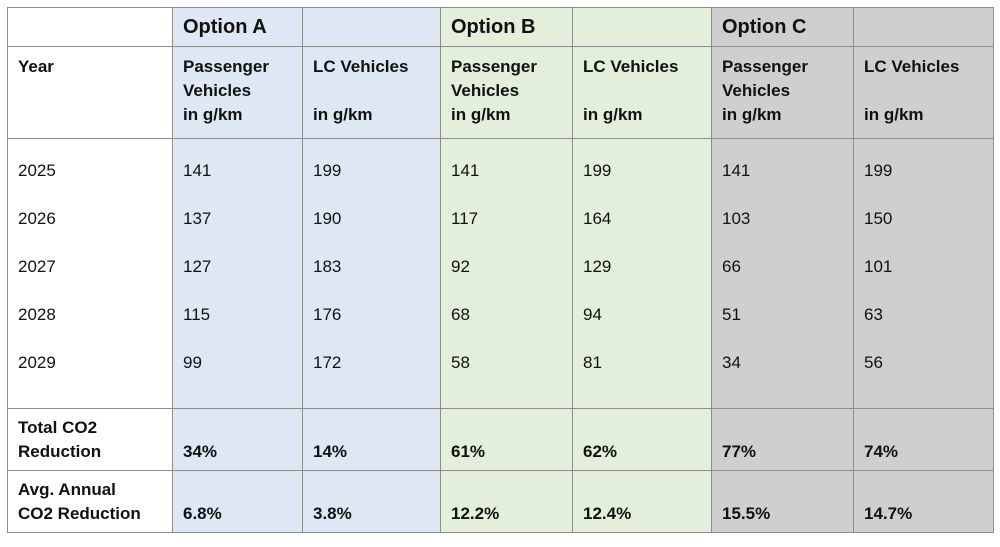  What do you see at coordinates (90, 27) in the screenshot?
I see `header-corner-cell` at bounding box center [90, 27].